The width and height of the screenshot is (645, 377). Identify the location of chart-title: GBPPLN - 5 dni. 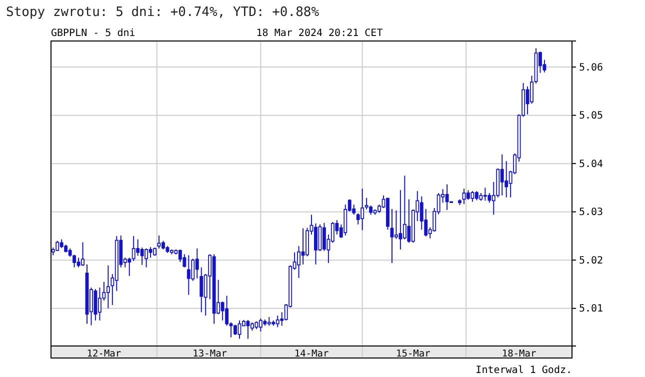
(93, 33).